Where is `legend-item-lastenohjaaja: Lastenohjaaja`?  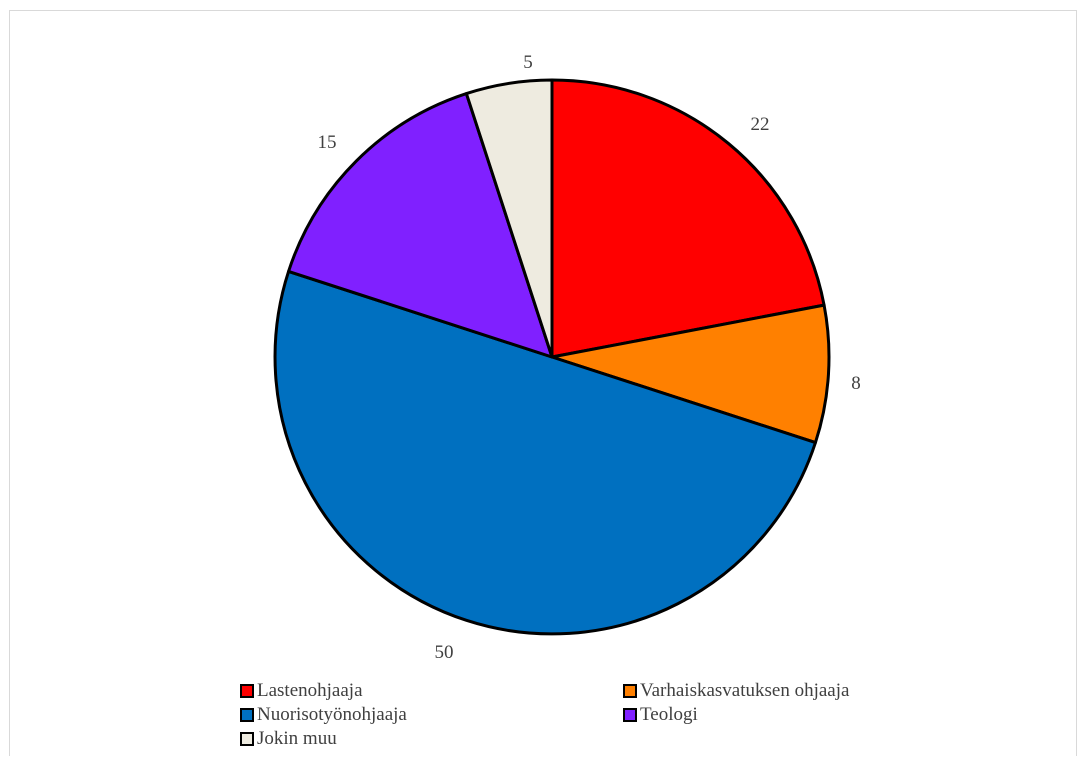
legend-item-lastenohjaaja: Lastenohjaaja is located at coordinates (301, 690).